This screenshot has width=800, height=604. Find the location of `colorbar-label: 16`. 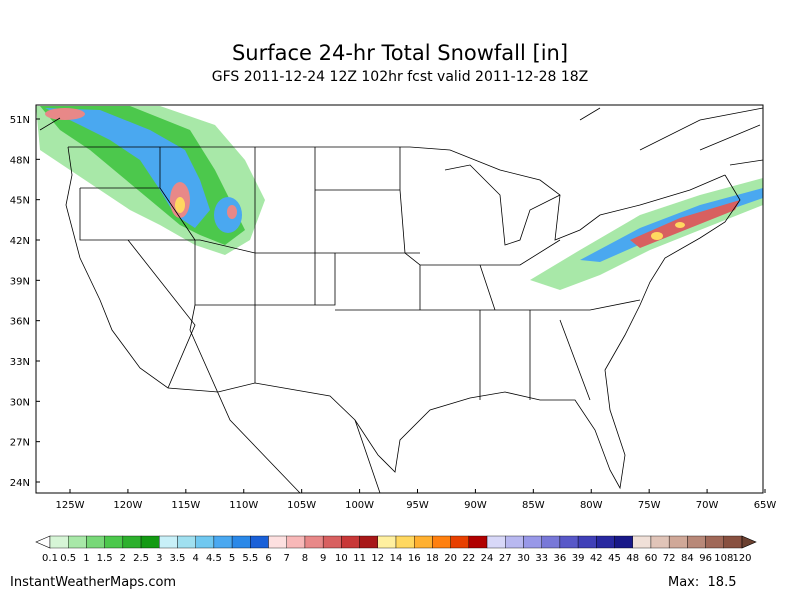

colorbar-label: 16 is located at coordinates (414, 558).